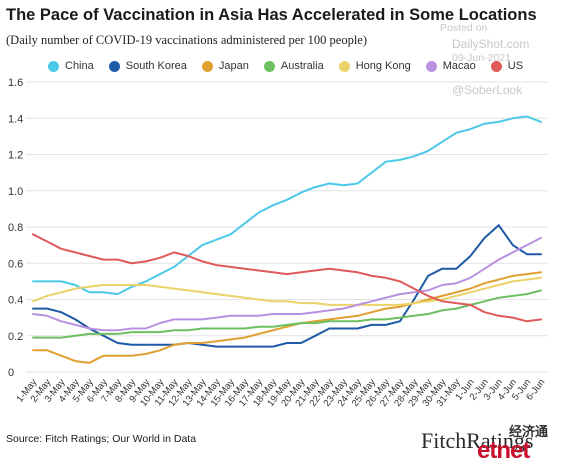  What do you see at coordinates (487, 90) in the screenshot?
I see `watermark-handle: @SoberLook` at bounding box center [487, 90].